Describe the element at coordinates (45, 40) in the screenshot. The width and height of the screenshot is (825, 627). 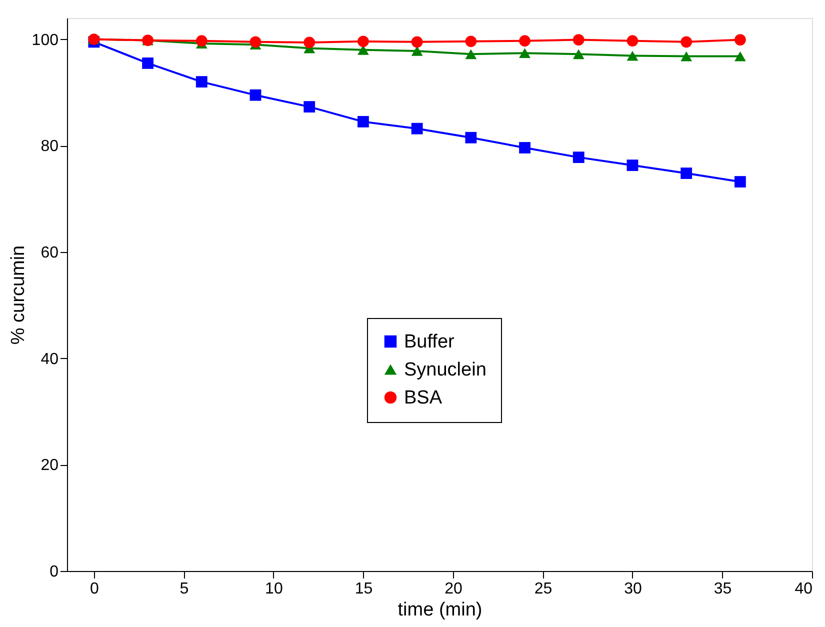
I see `y-tick-label: 100` at that location.